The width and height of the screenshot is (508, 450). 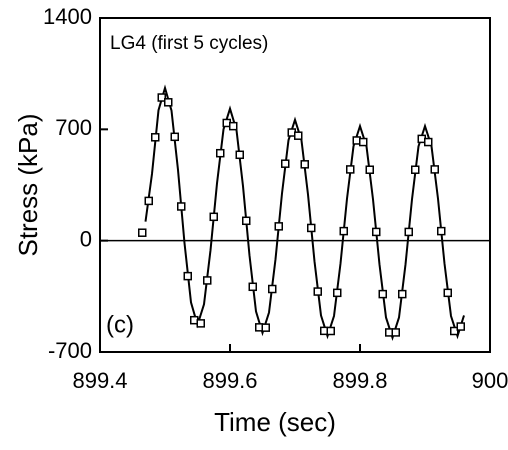 I want to click on annotation: (c), so click(x=120, y=324).